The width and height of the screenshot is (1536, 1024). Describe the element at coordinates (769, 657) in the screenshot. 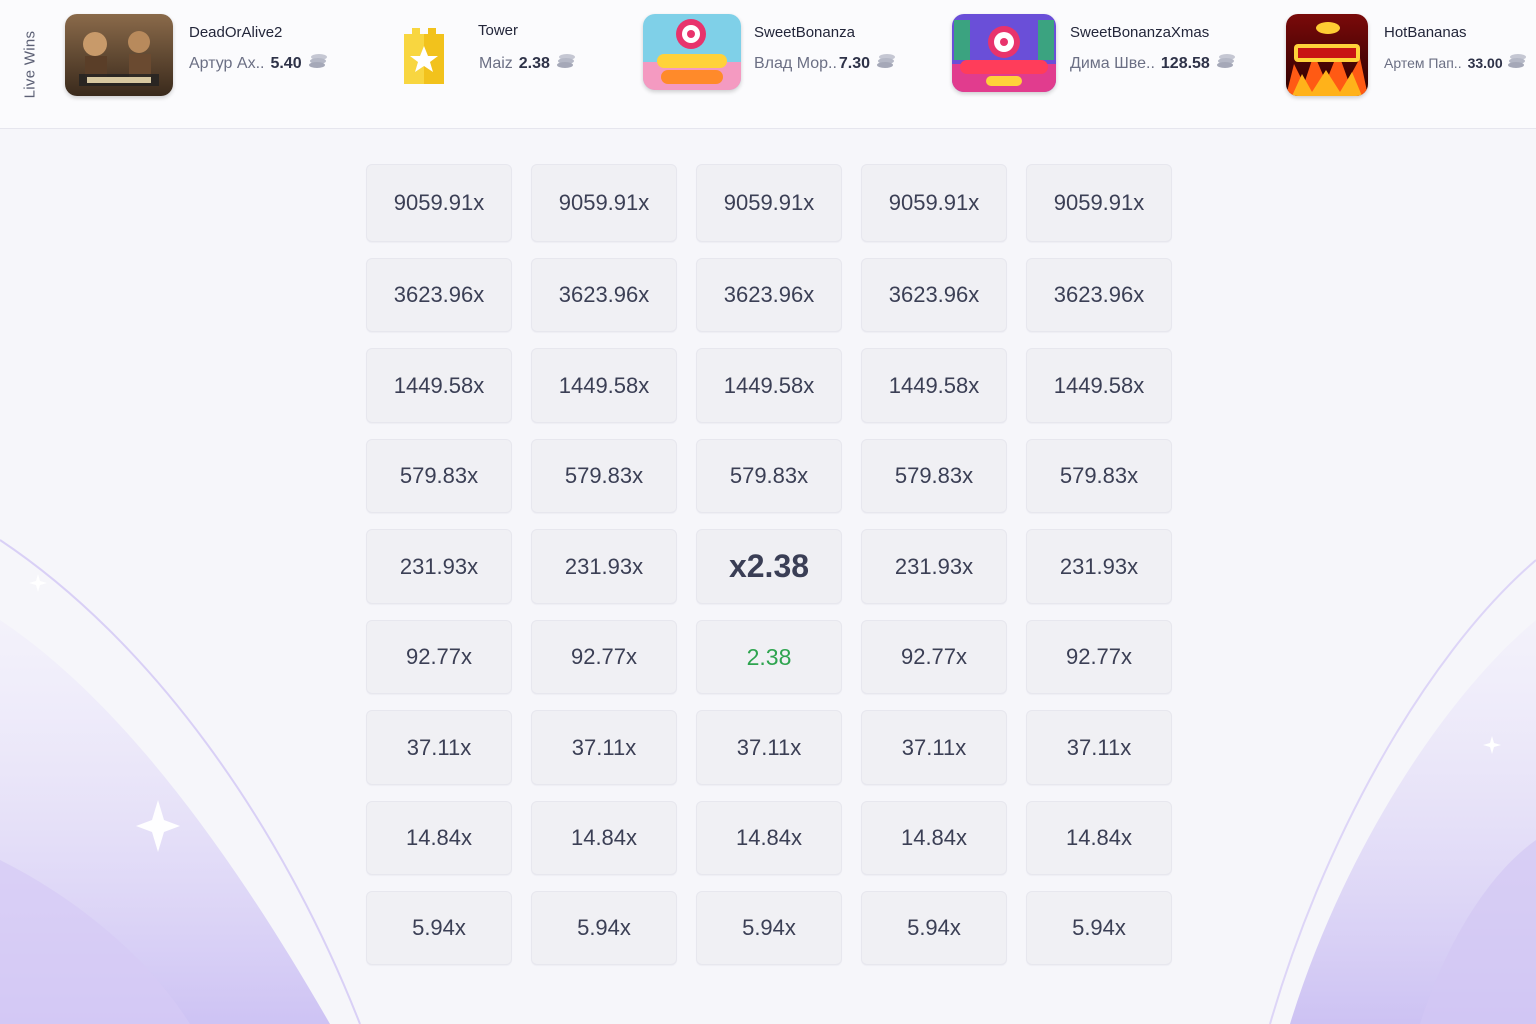

I see `revealed-win-cell: 2.38` at that location.